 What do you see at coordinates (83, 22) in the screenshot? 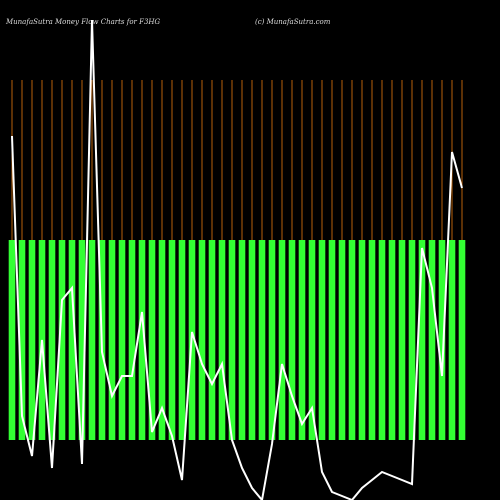
I see `chart-title: MunafaSutra Money Flow Charts for F3HG` at bounding box center [83, 22].